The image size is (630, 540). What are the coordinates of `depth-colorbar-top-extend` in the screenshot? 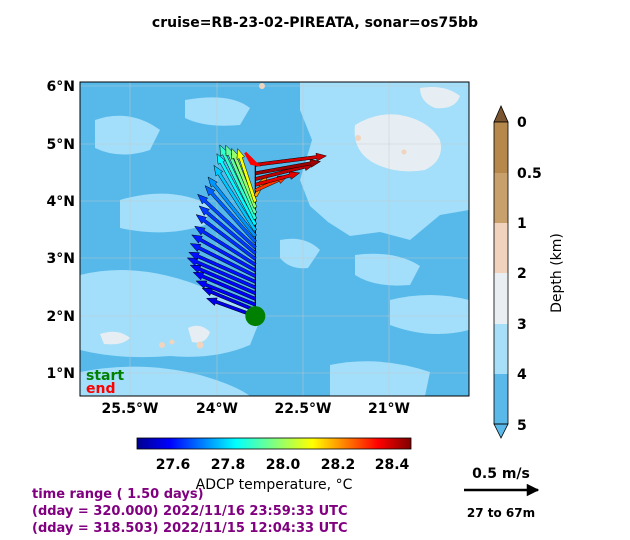 It's located at (501, 114).